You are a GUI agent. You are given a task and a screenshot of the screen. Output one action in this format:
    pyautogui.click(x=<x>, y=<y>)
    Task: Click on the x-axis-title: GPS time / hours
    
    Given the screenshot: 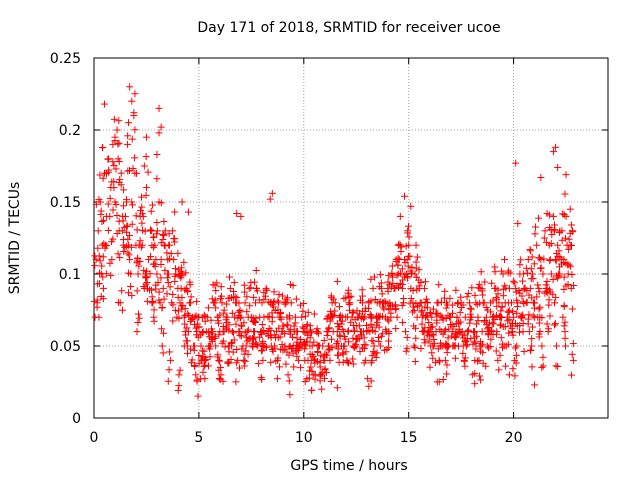 What is the action you would take?
    pyautogui.click(x=348, y=466)
    